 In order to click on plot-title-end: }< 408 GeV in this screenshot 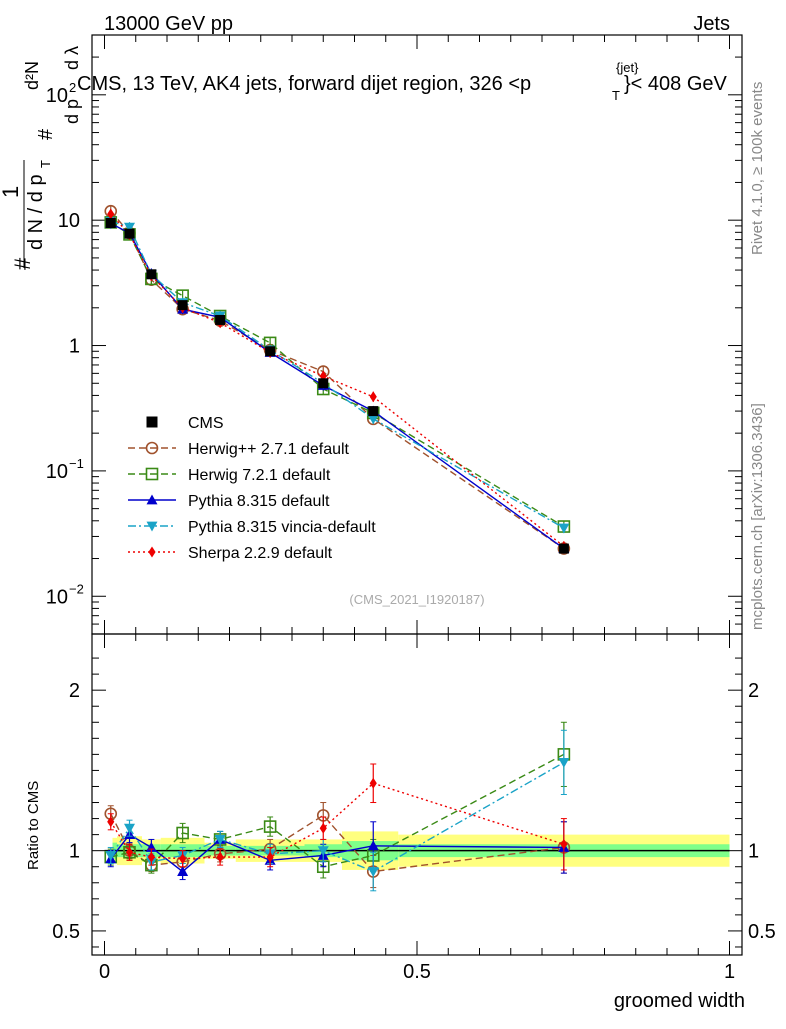, I will do `click(676, 84)`.